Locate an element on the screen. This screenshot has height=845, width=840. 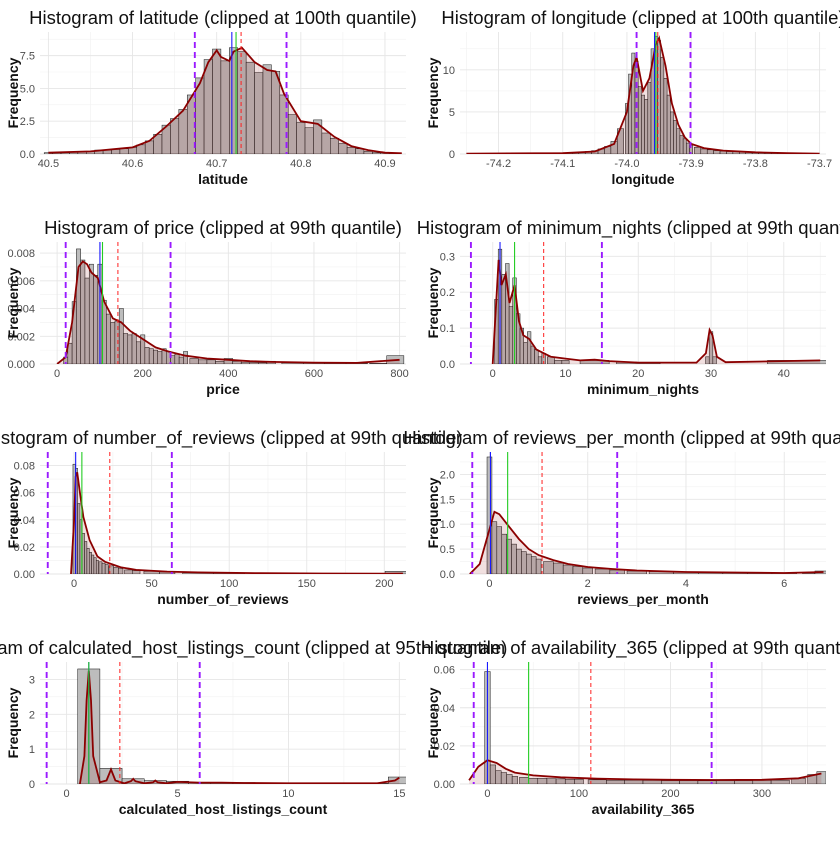
x-tick-label: 600 is located at coordinates (314, 374).